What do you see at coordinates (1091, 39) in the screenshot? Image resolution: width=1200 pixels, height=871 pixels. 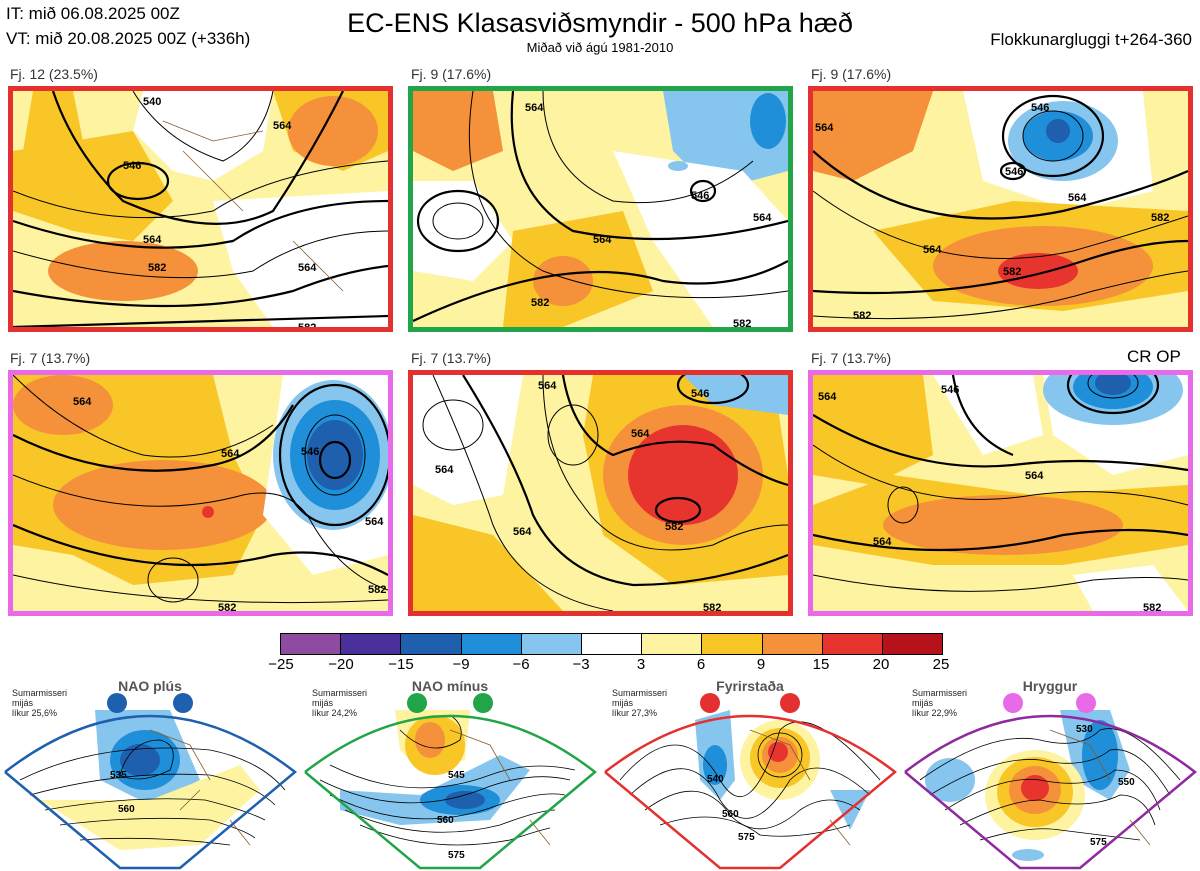 I see `classification-window: Flokkunargluggi t+264-360` at bounding box center [1091, 39].